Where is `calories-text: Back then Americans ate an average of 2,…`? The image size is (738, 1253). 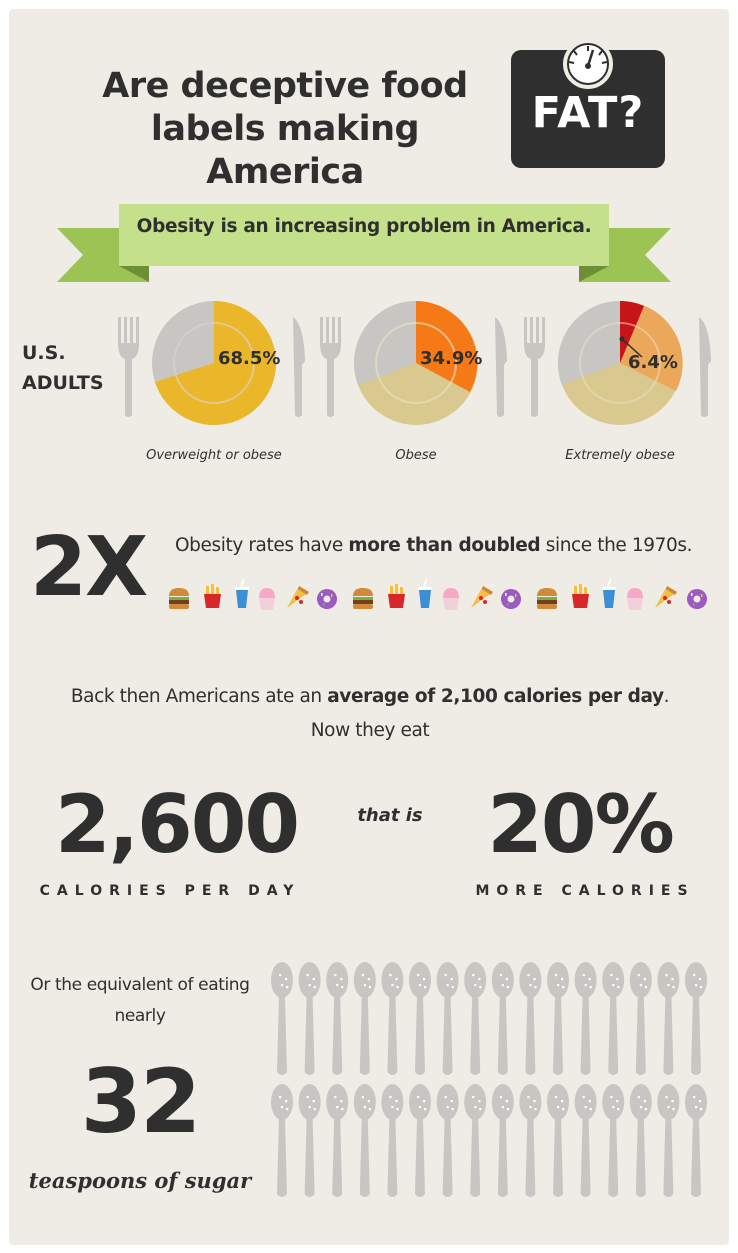
calories-text: Back then Americans ate an average of 2,… is located at coordinates (370, 714).